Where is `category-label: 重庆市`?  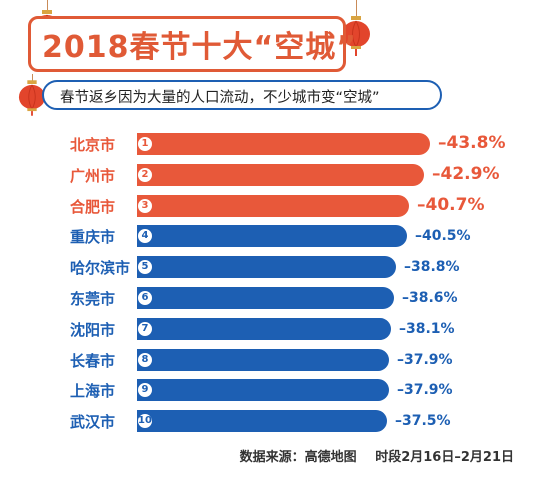 category-label: 重庆市 is located at coordinates (102, 238).